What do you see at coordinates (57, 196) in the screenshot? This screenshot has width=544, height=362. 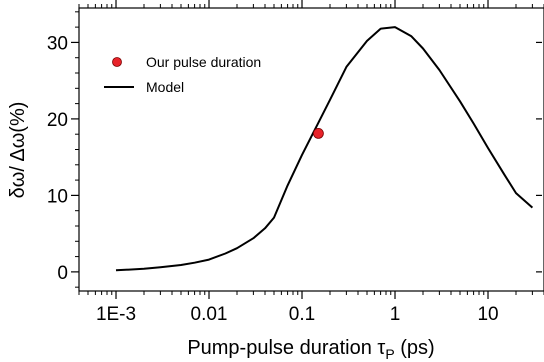 I see `y-tick-label: 10` at bounding box center [57, 196].